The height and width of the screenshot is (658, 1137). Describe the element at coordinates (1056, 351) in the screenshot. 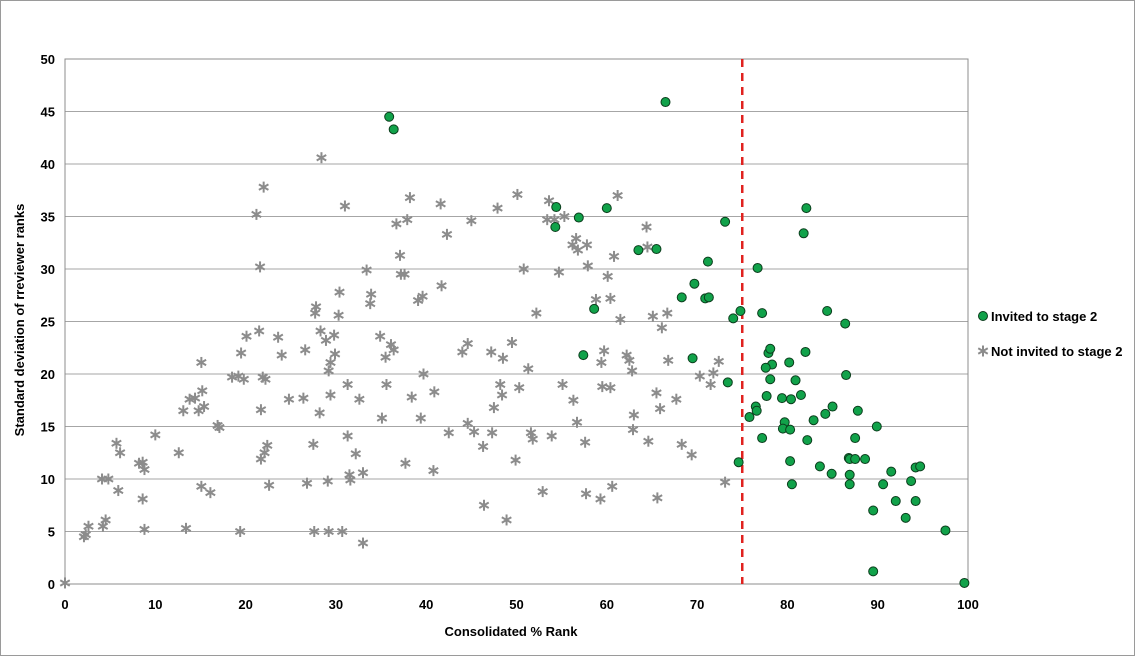

I see `legend-label-not-invited: Not invited to stage 2` at that location.